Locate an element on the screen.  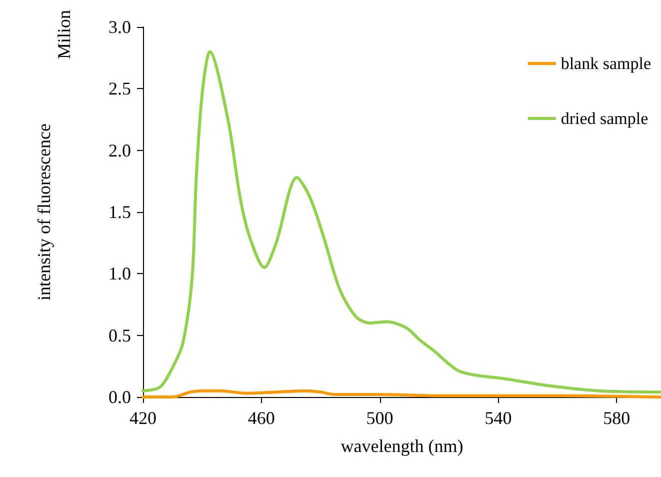
y-tick-label: 1.0 is located at coordinates (119, 274).